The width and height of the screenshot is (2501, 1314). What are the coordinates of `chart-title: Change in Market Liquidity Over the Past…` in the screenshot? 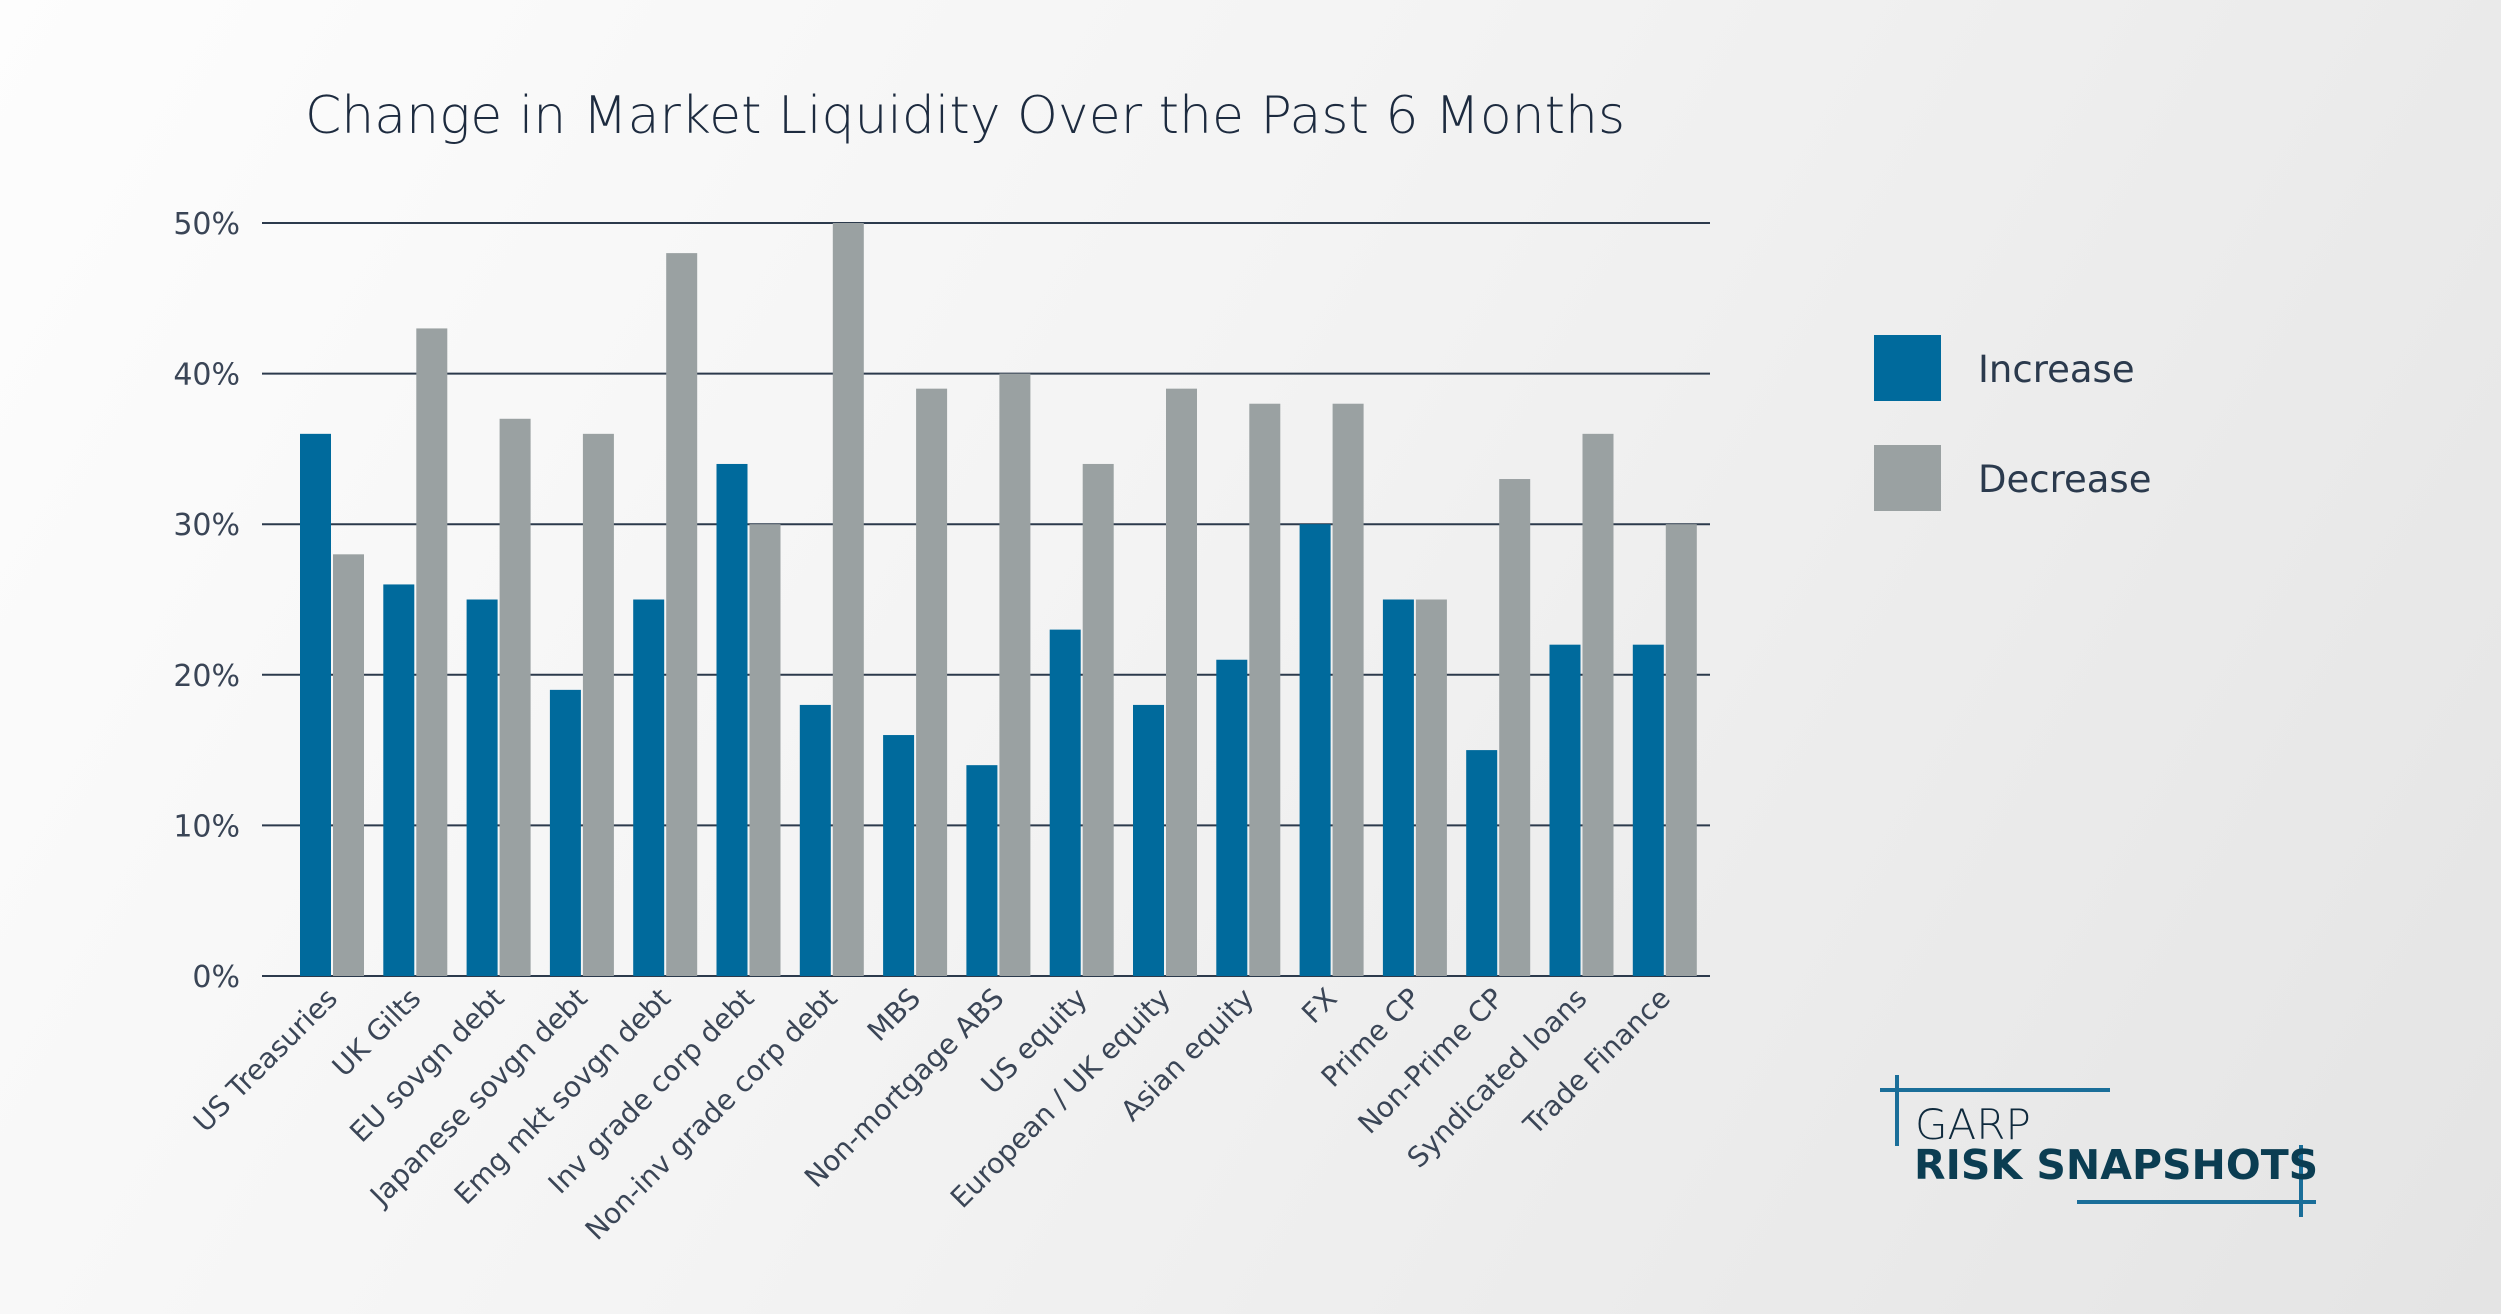 It's located at (965, 116).